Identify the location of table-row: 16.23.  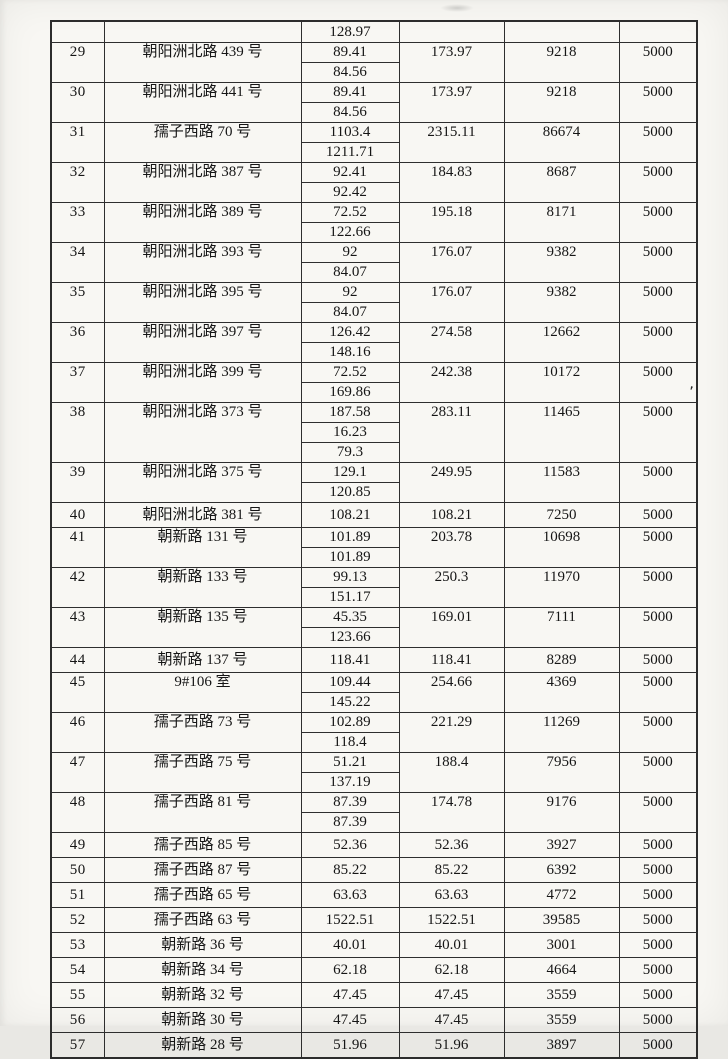
(374, 432).